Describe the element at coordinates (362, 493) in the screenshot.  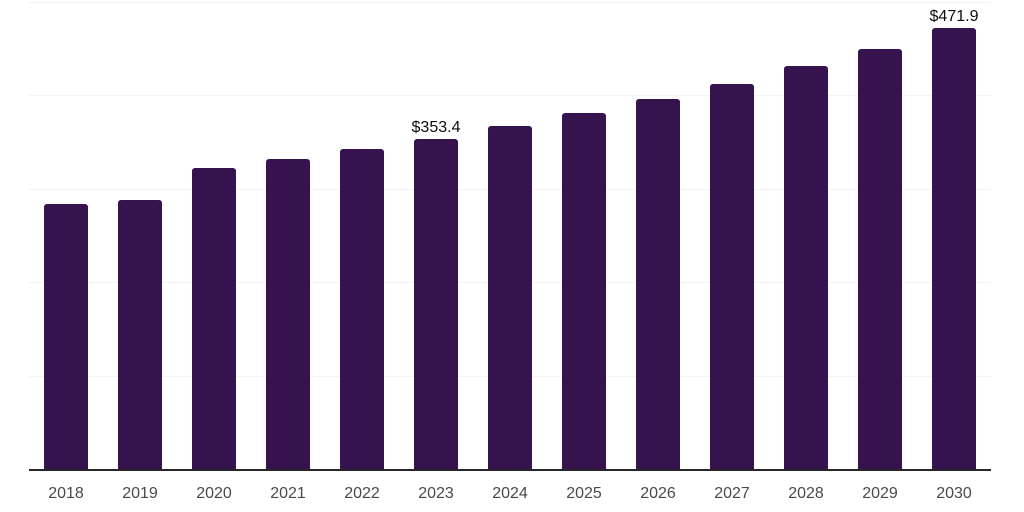
I see `x-tick-label-2022: 2022` at that location.